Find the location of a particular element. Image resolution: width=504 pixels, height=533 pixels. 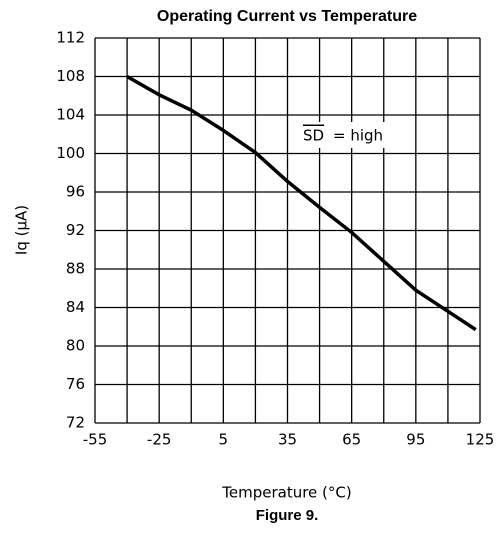

annotation-bg is located at coordinates (347, 135).